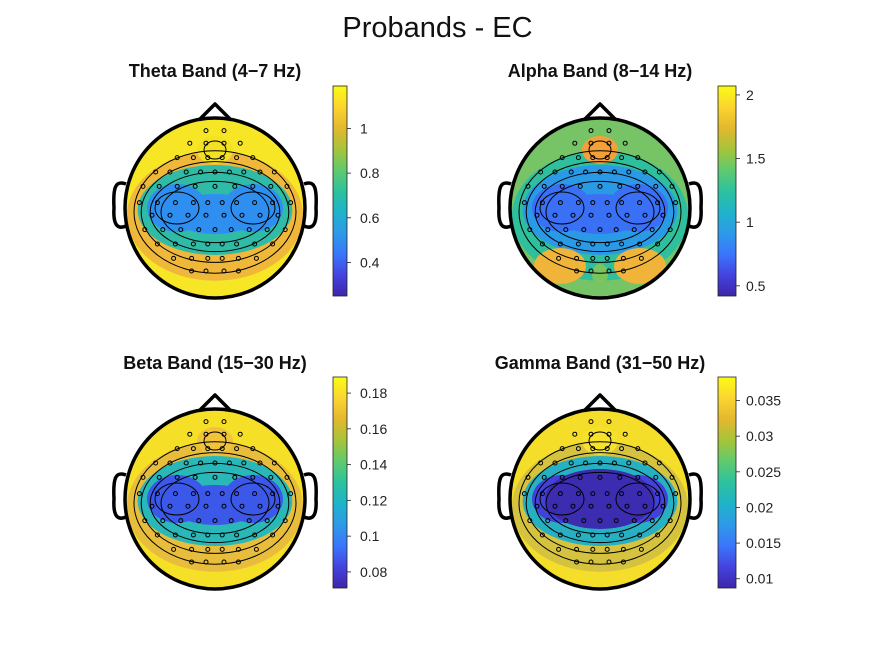  I want to click on colorbar-tick-label: 1.5, so click(756, 159).